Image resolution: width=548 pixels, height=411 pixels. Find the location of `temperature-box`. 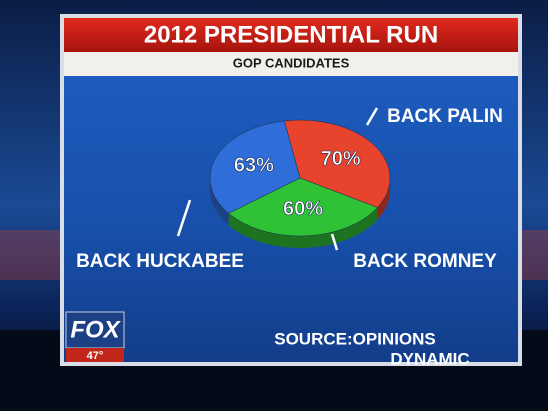

temperature-box is located at coordinates (95, 355).